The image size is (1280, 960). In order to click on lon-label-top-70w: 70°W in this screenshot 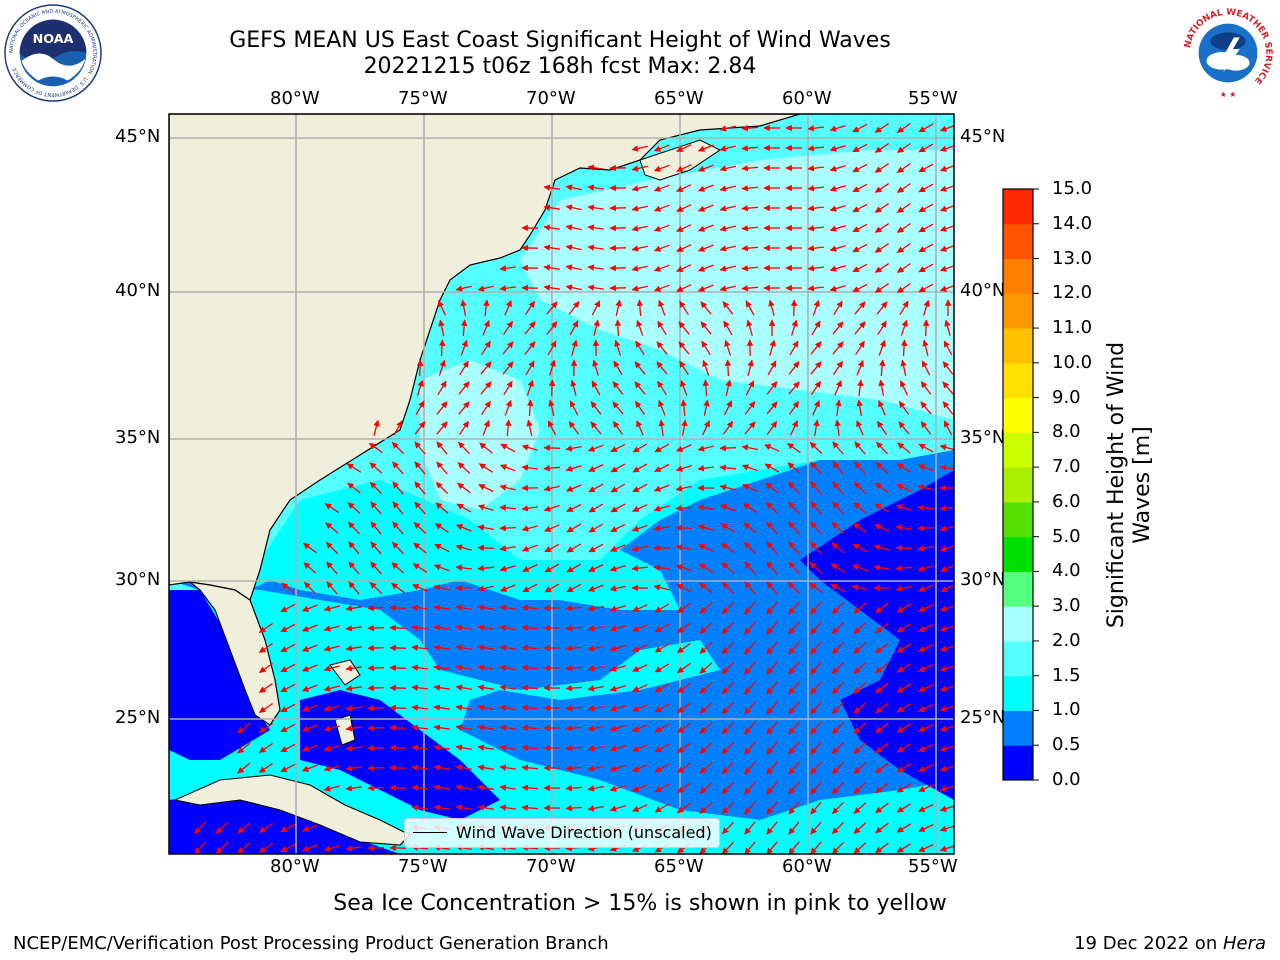, I will do `click(551, 98)`.